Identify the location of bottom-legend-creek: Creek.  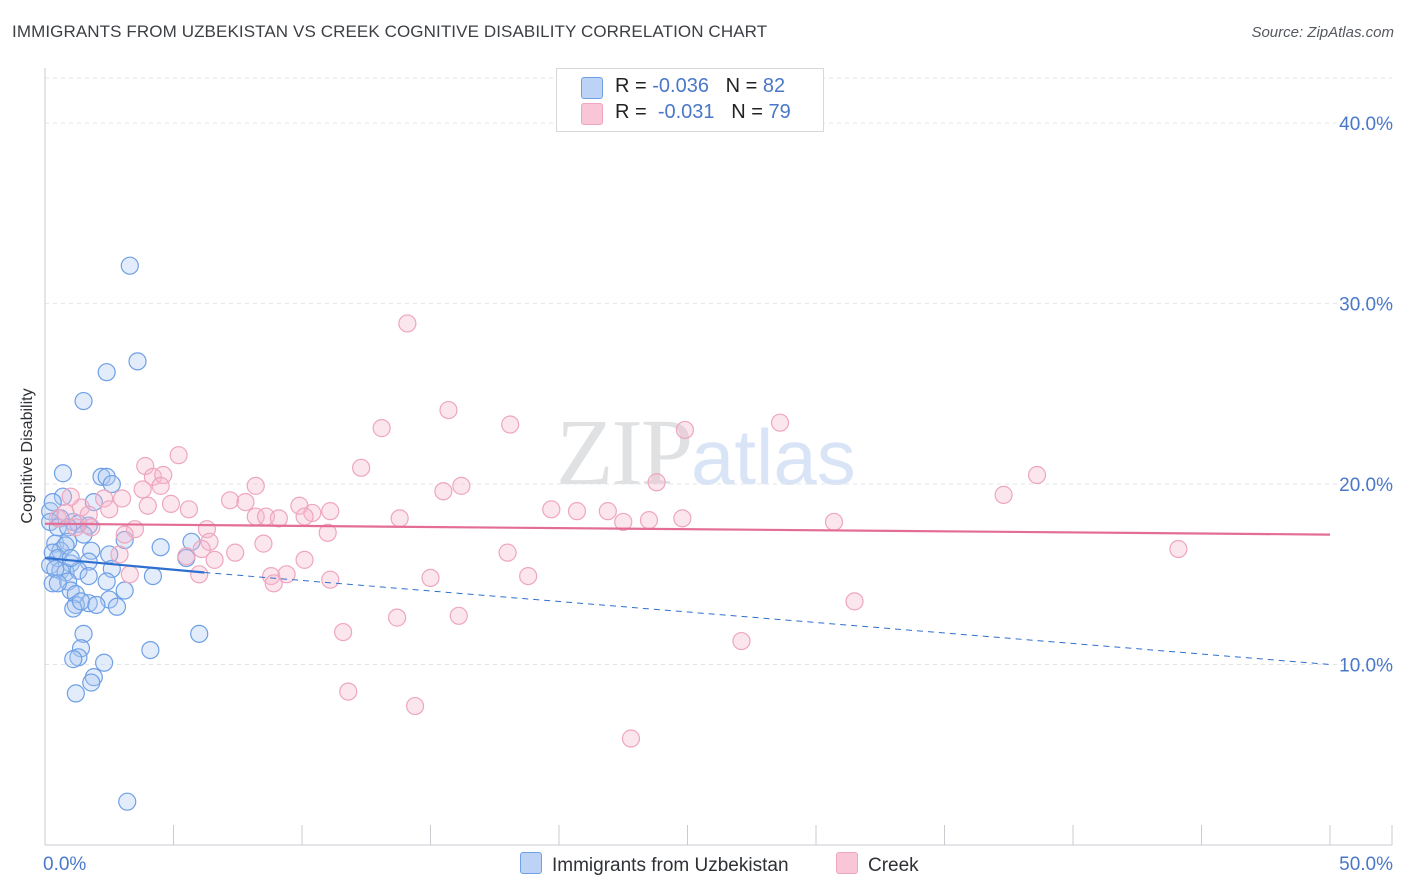
(877, 864).